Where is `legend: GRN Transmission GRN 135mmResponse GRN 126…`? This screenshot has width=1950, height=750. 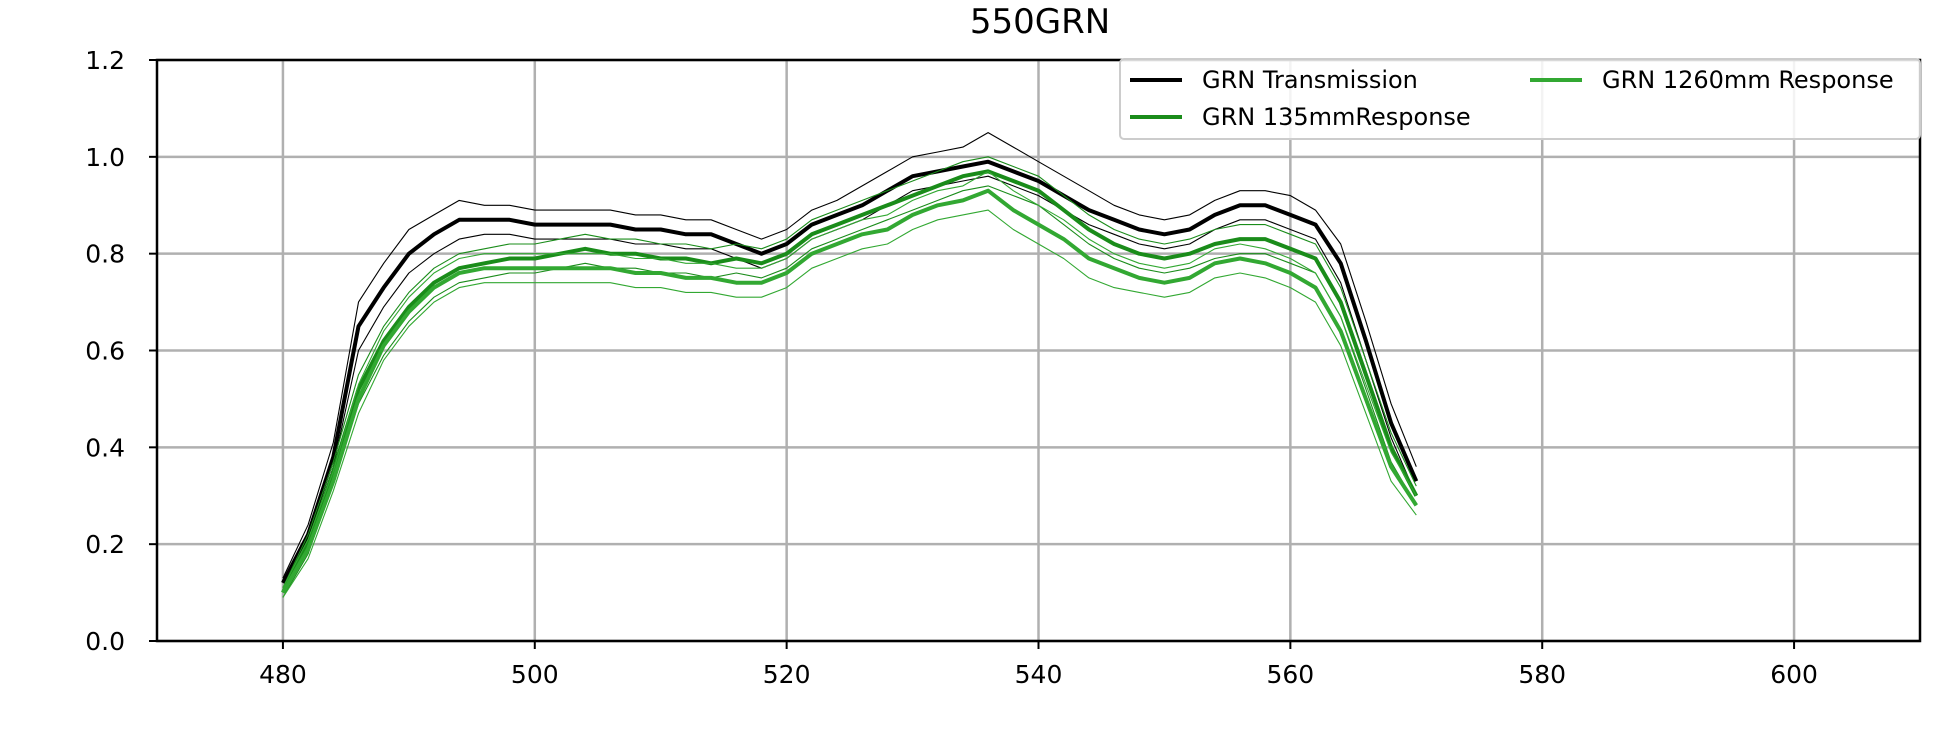
legend: GRN Transmission GRN 135mmResponse GRN 126… is located at coordinates (1520, 99).